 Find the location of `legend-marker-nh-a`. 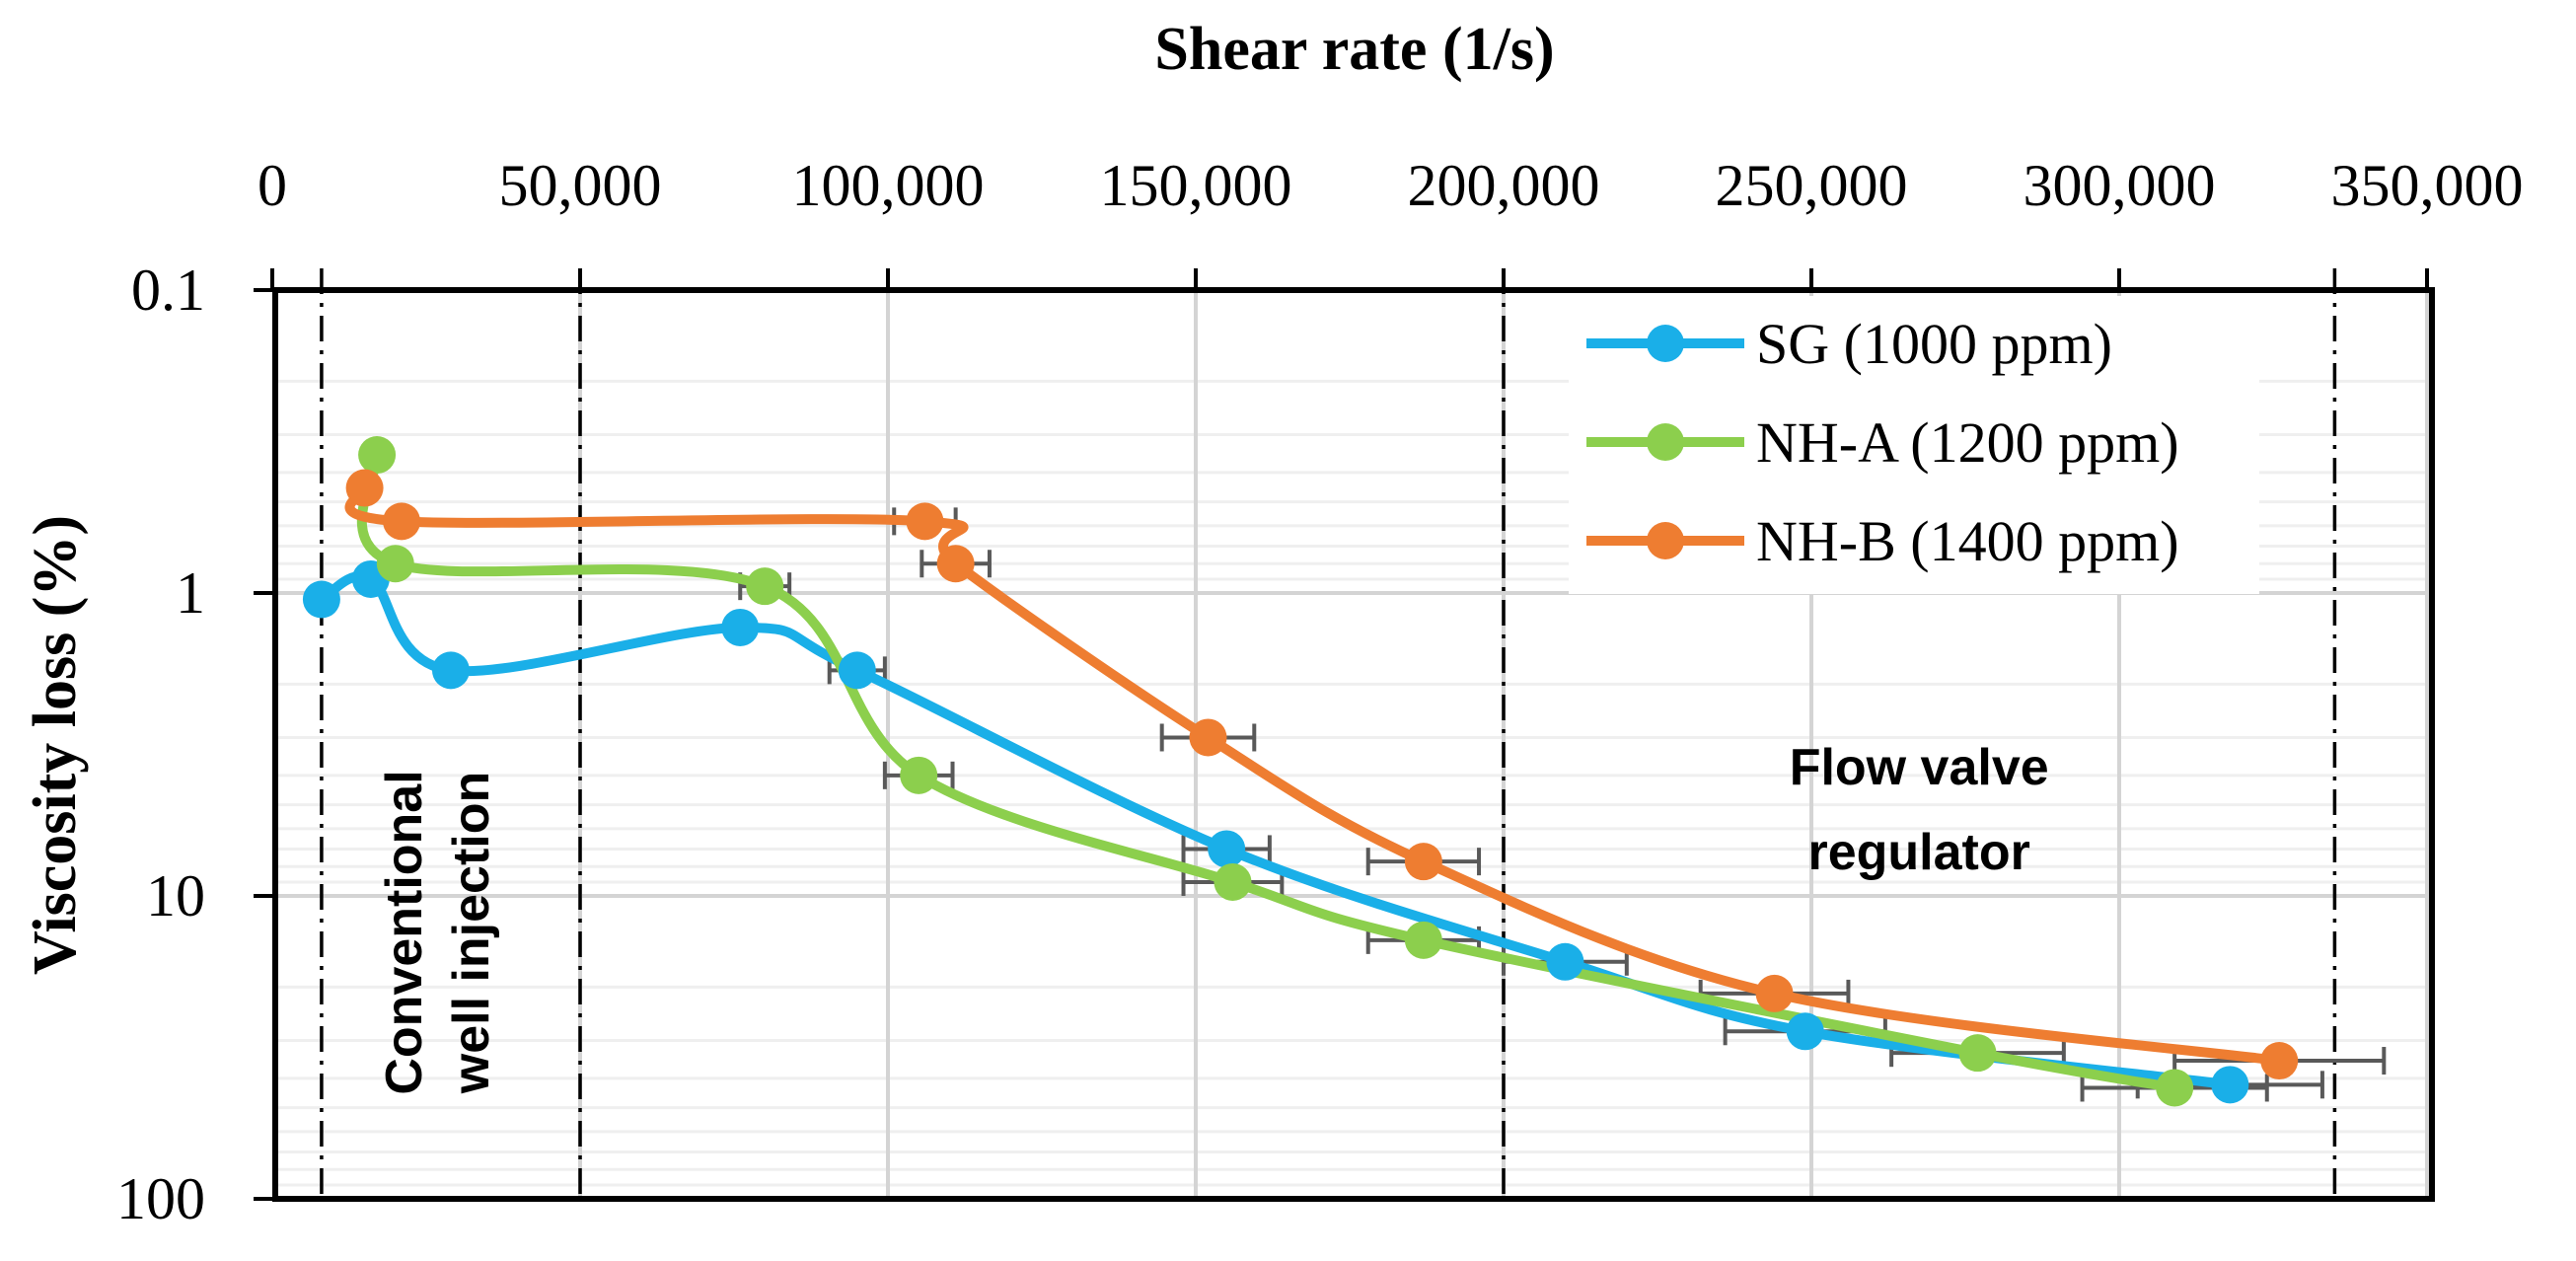

legend-marker-nh-a is located at coordinates (1665, 442).